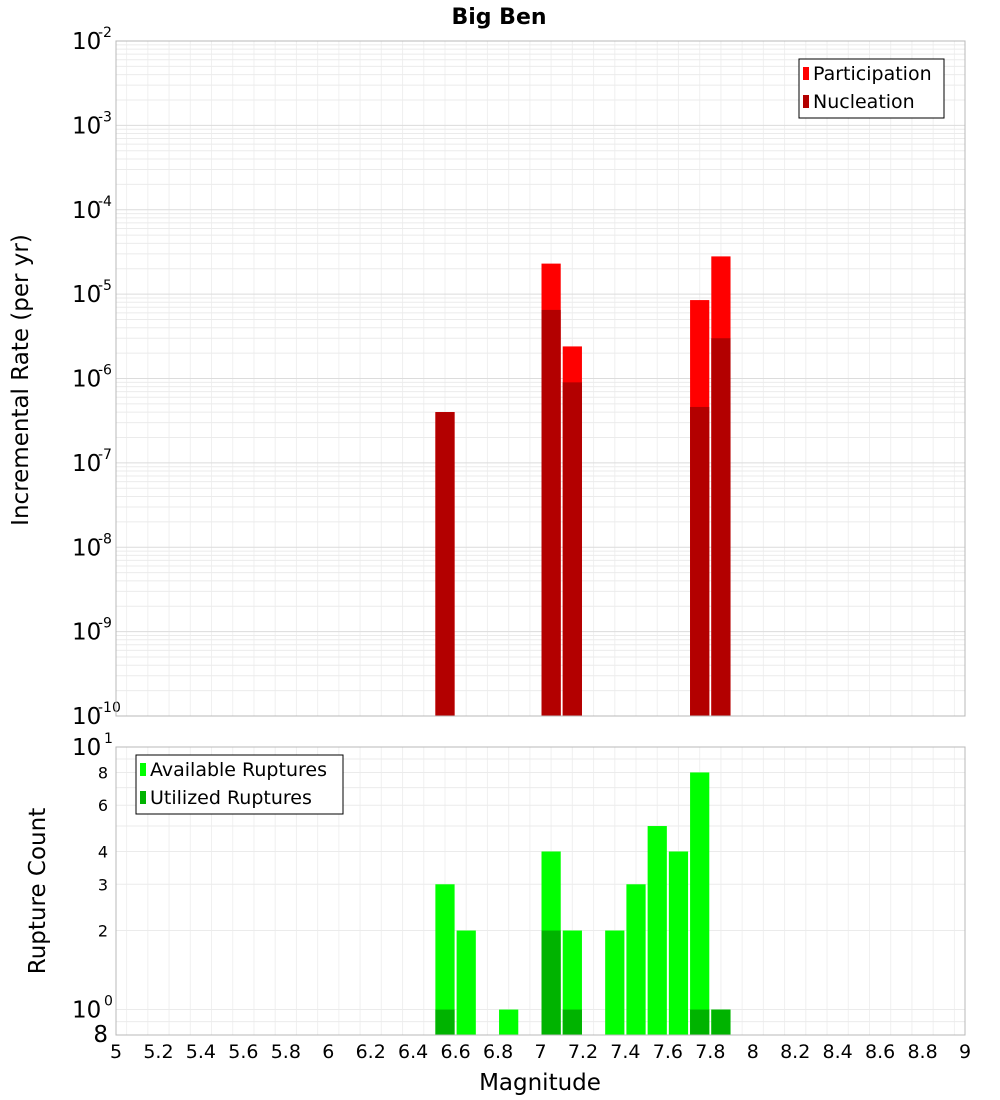 Image resolution: width=1000 pixels, height=1100 pixels. What do you see at coordinates (105, 624) in the screenshot?
I see `top-y-tick-exponent: -9` at bounding box center [105, 624].